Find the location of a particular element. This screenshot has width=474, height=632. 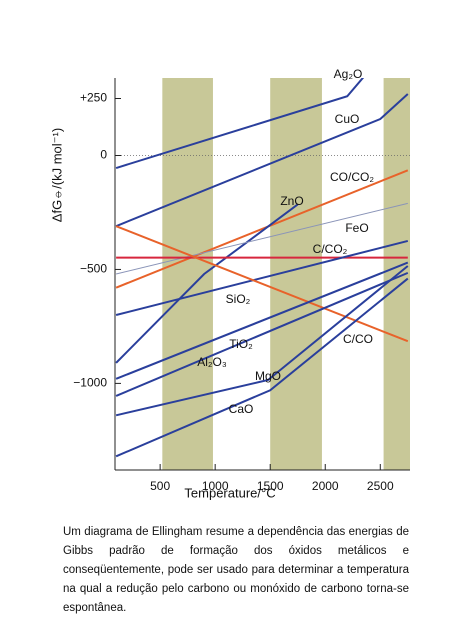

series-label: CaO is located at coordinates (241, 409).